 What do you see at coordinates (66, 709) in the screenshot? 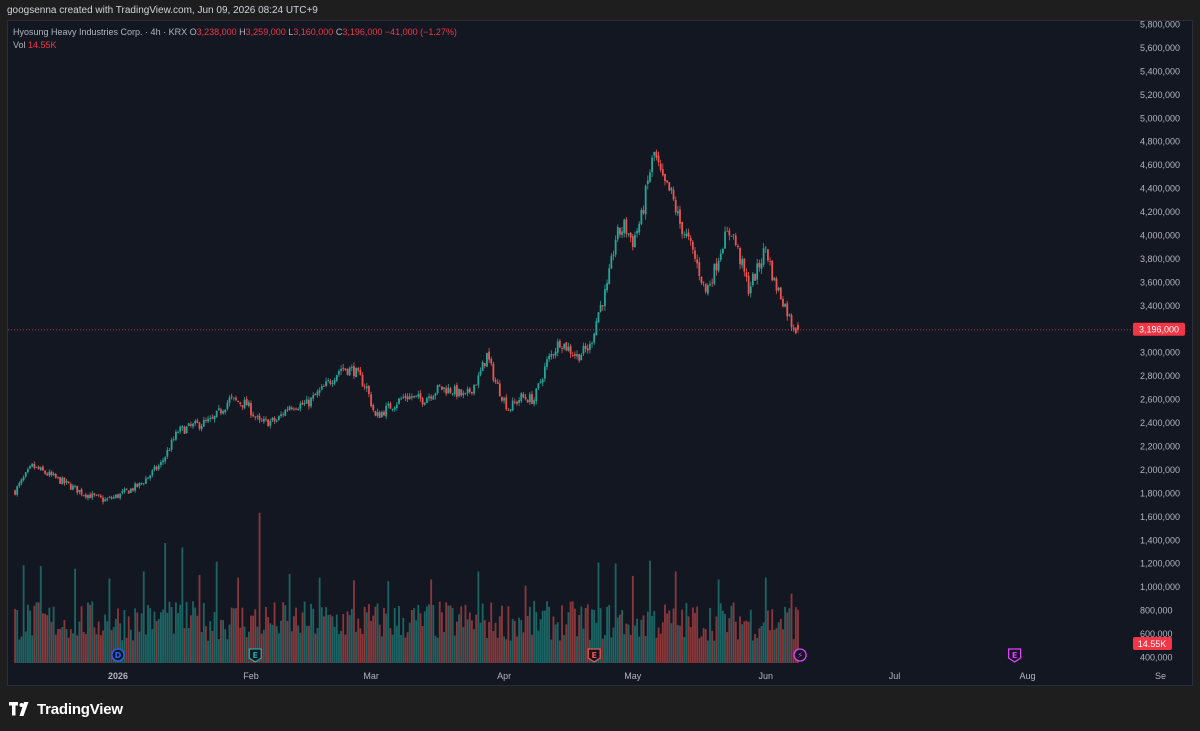
I see `tradingview-brand: TradingView` at bounding box center [66, 709].